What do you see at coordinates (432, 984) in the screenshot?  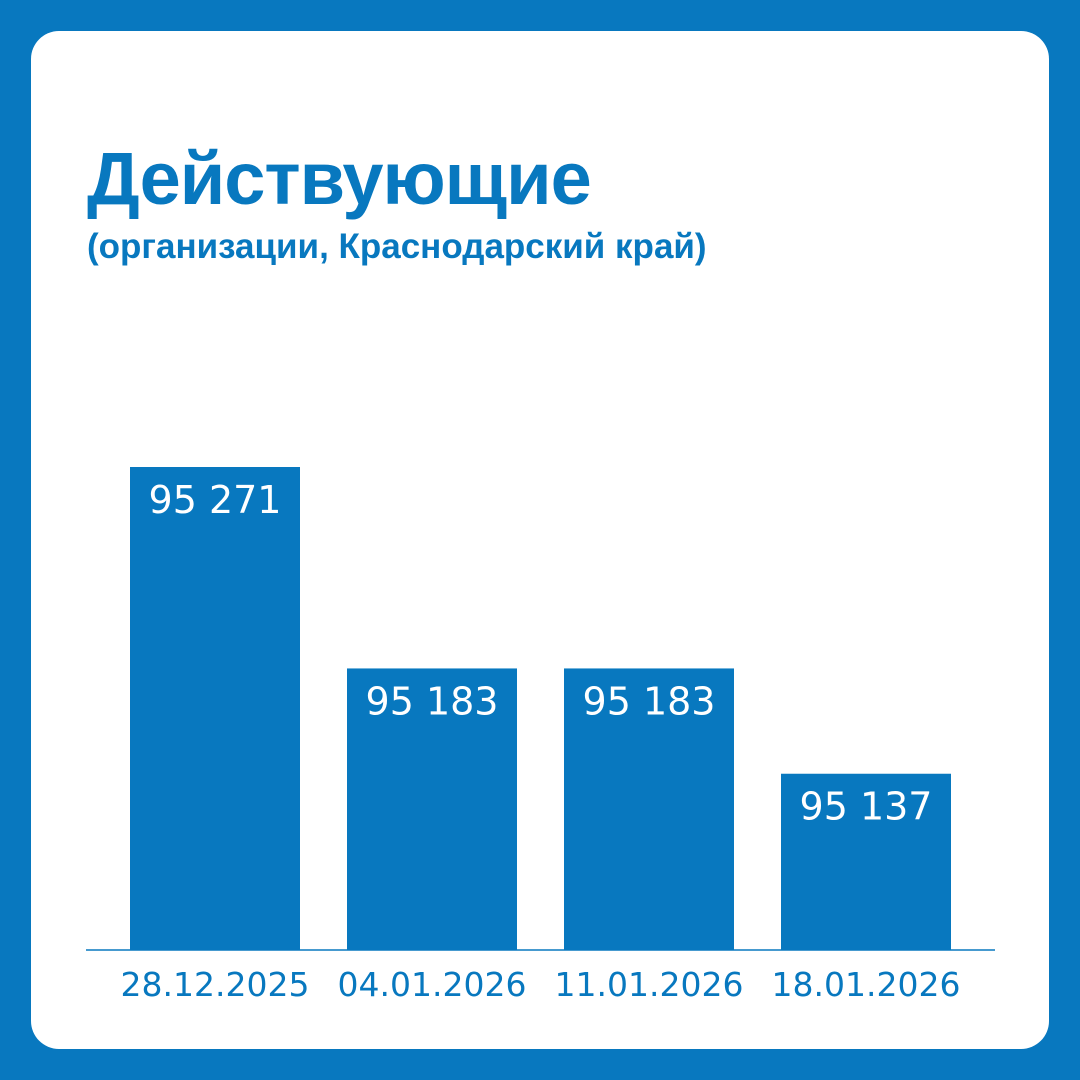 I see `x-tick-label: 04.01.2026` at bounding box center [432, 984].